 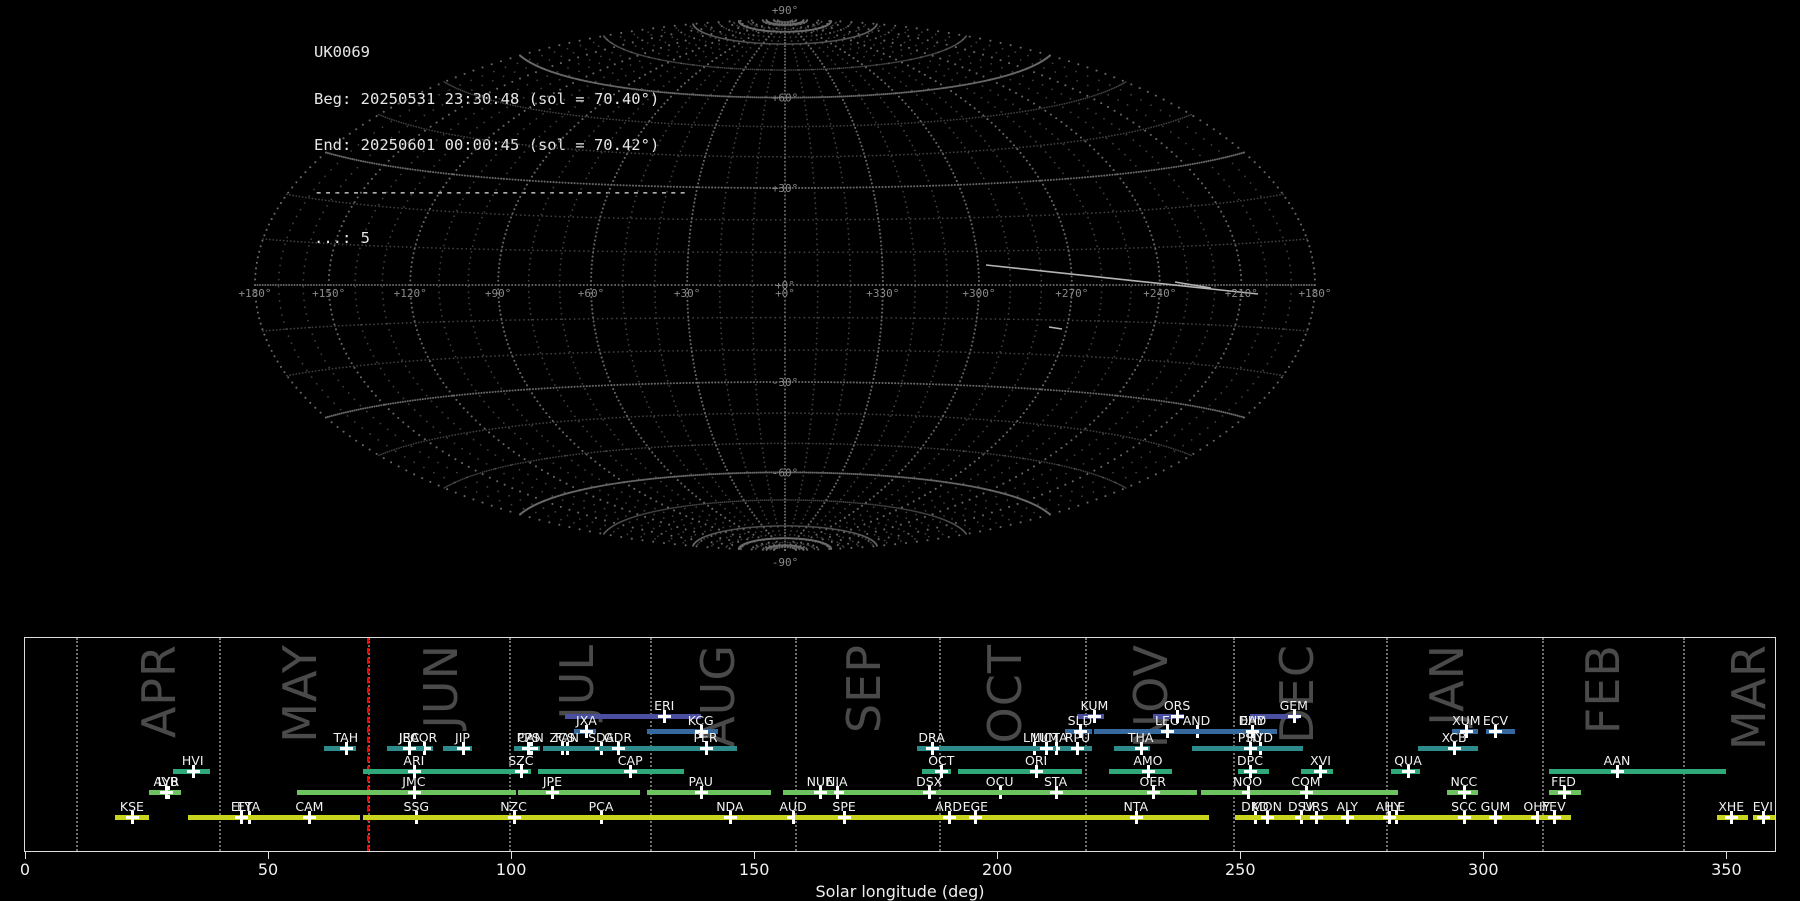 I want to click on shower-code-label: JPE, so click(x=552, y=781).